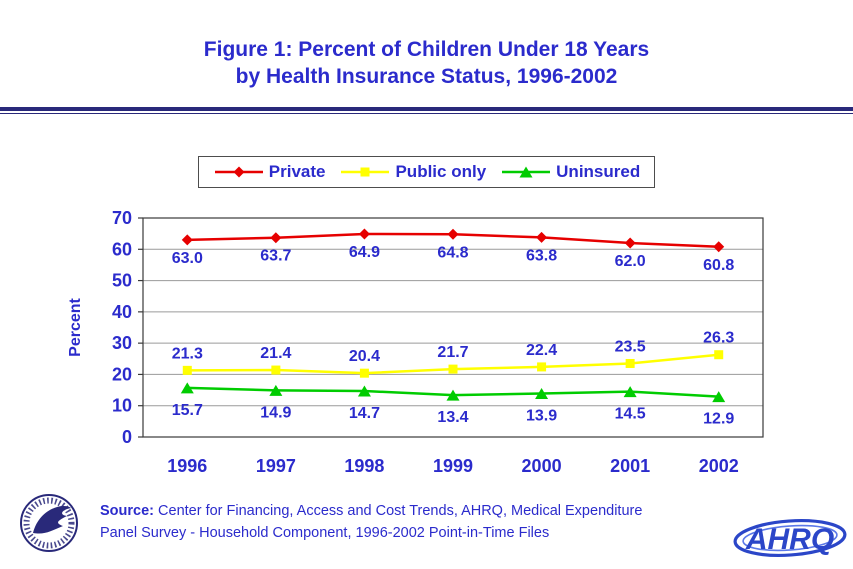  I want to click on legend-marker-uninsured, so click(526, 172).